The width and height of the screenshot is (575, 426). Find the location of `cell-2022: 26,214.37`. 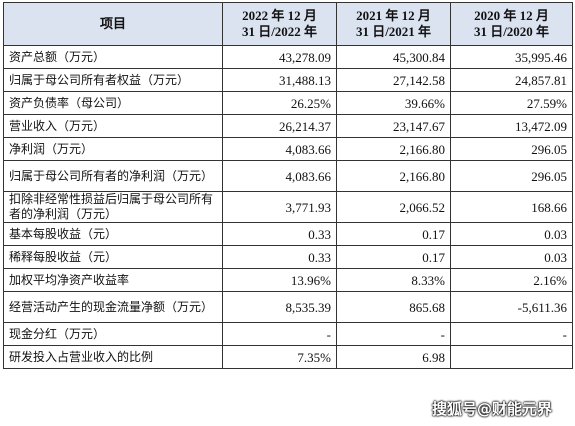

cell-2022: 26,214.37 is located at coordinates (279, 126).